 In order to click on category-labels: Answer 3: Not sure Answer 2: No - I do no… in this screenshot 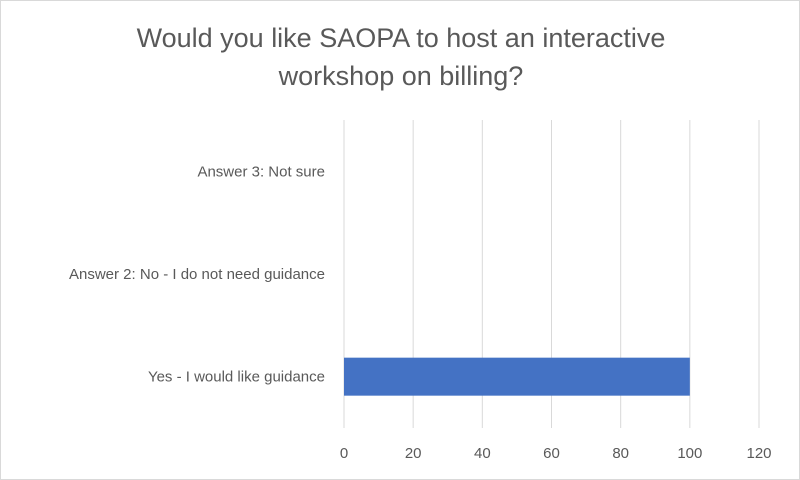, I will do `click(197, 274)`.